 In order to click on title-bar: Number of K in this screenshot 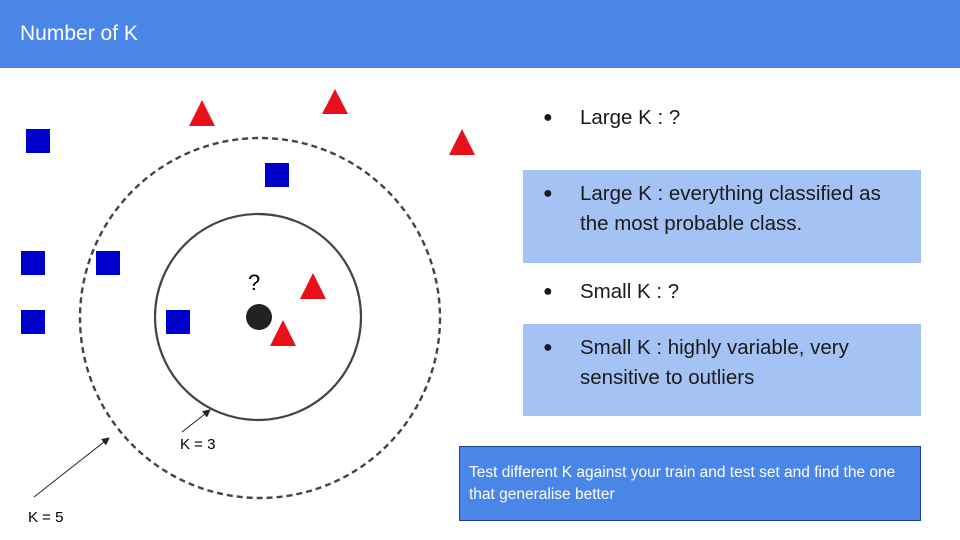, I will do `click(480, 34)`.